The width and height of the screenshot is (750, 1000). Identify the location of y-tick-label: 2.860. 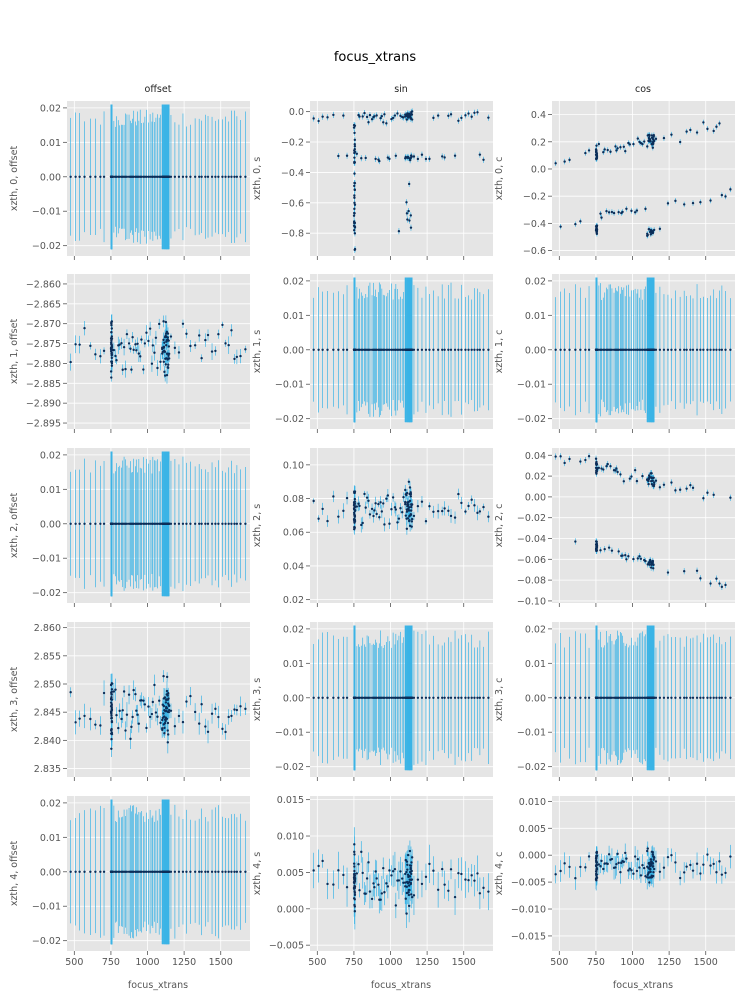
(47, 628).